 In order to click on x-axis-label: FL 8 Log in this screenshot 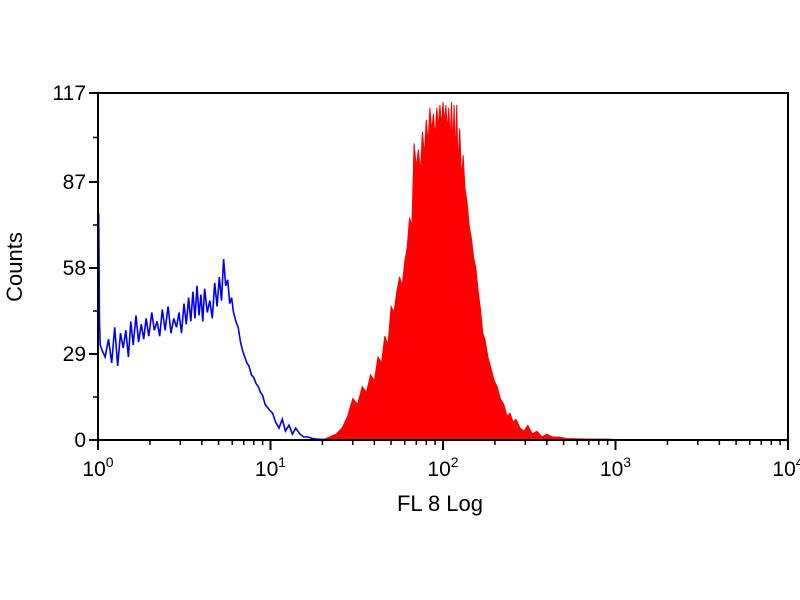, I will do `click(440, 503)`.